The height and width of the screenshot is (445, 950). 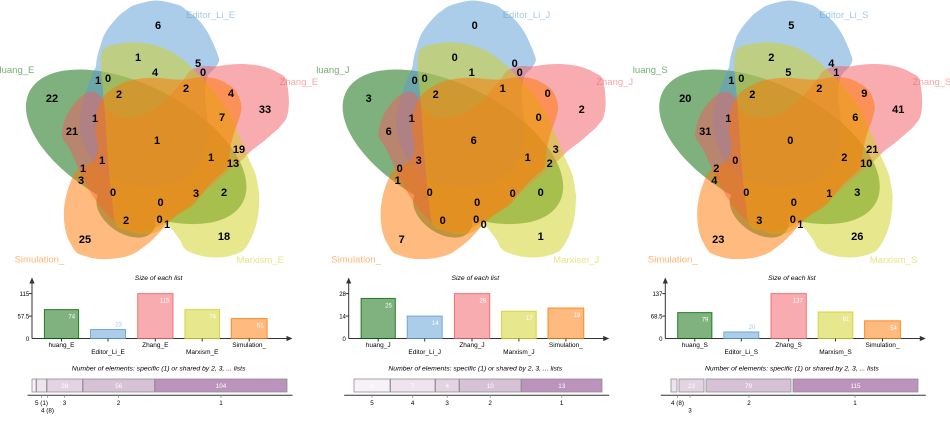 What do you see at coordinates (24, 317) in the screenshot?
I see `svg-text: 57.5` at bounding box center [24, 317].